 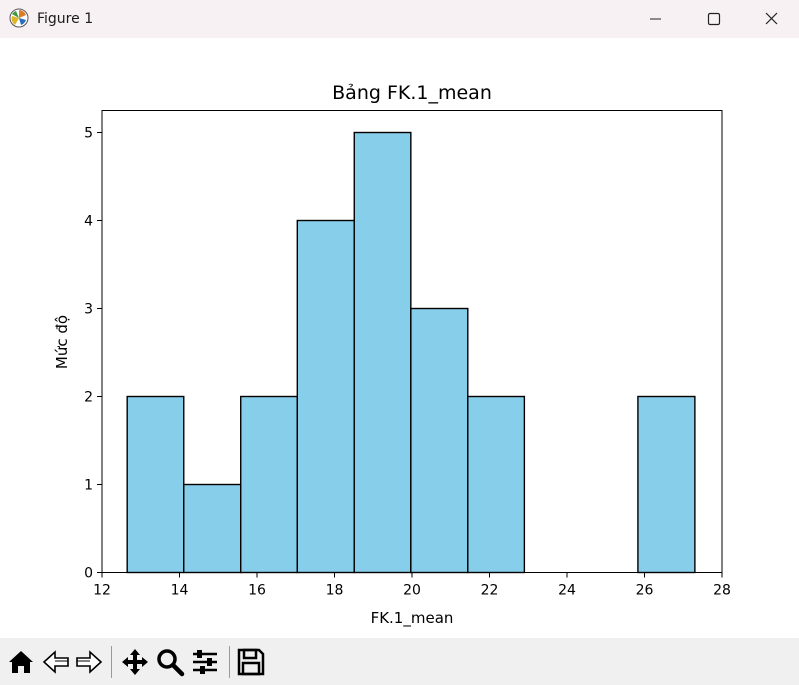 I want to click on x-axis-label: FK.1_mean, so click(x=412, y=618).